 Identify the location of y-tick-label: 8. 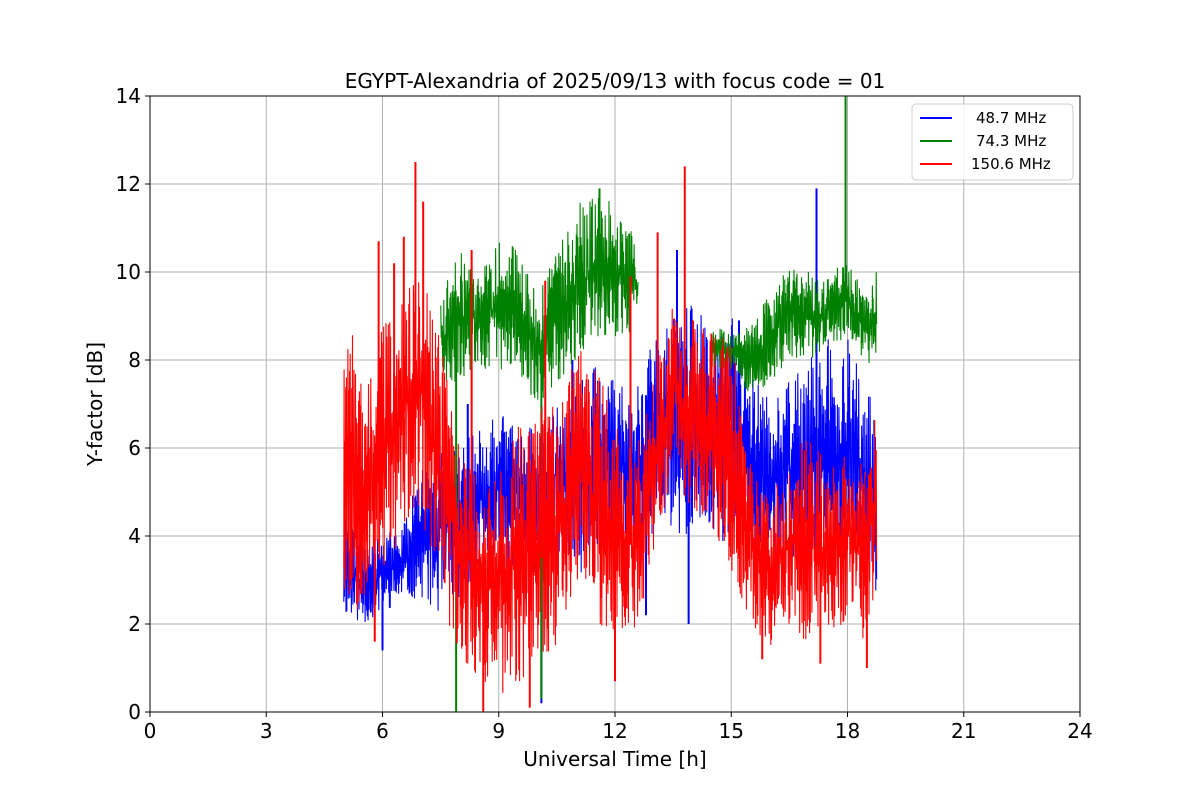
(134, 360).